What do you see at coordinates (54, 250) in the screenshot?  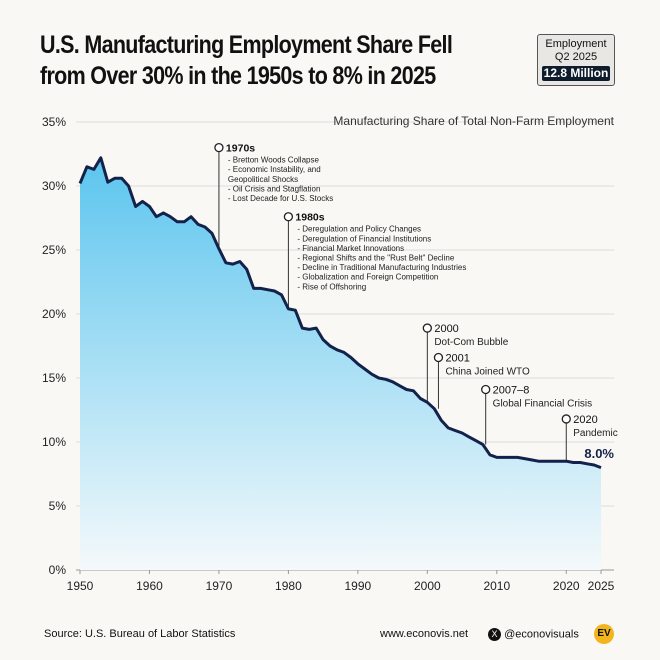 I see `y-tick-label: 25%` at bounding box center [54, 250].